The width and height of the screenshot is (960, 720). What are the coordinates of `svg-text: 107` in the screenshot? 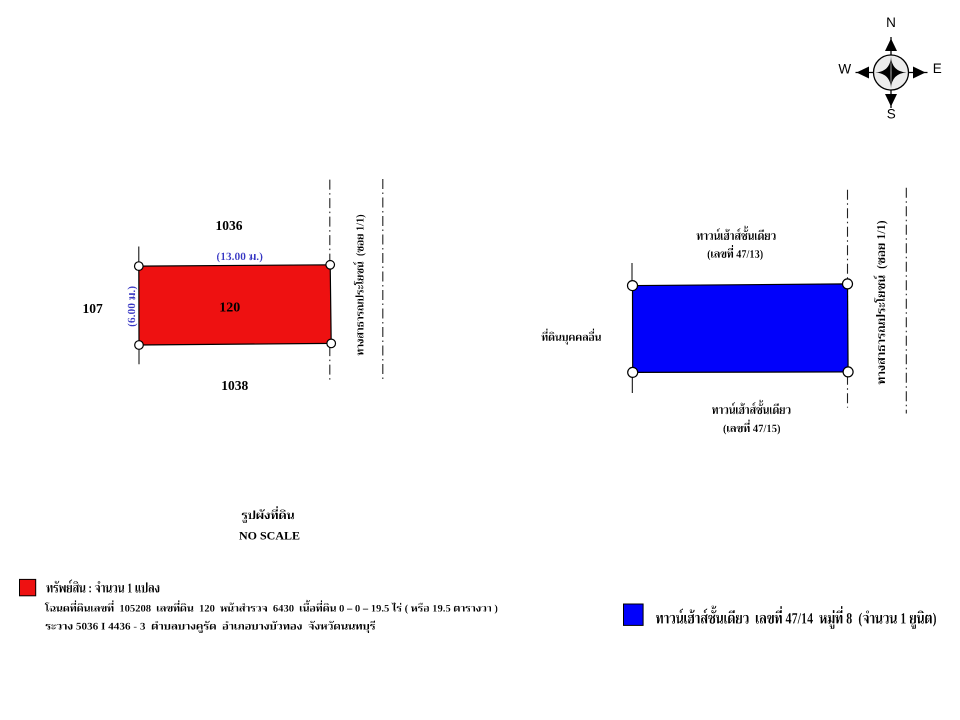 It's located at (92, 308).